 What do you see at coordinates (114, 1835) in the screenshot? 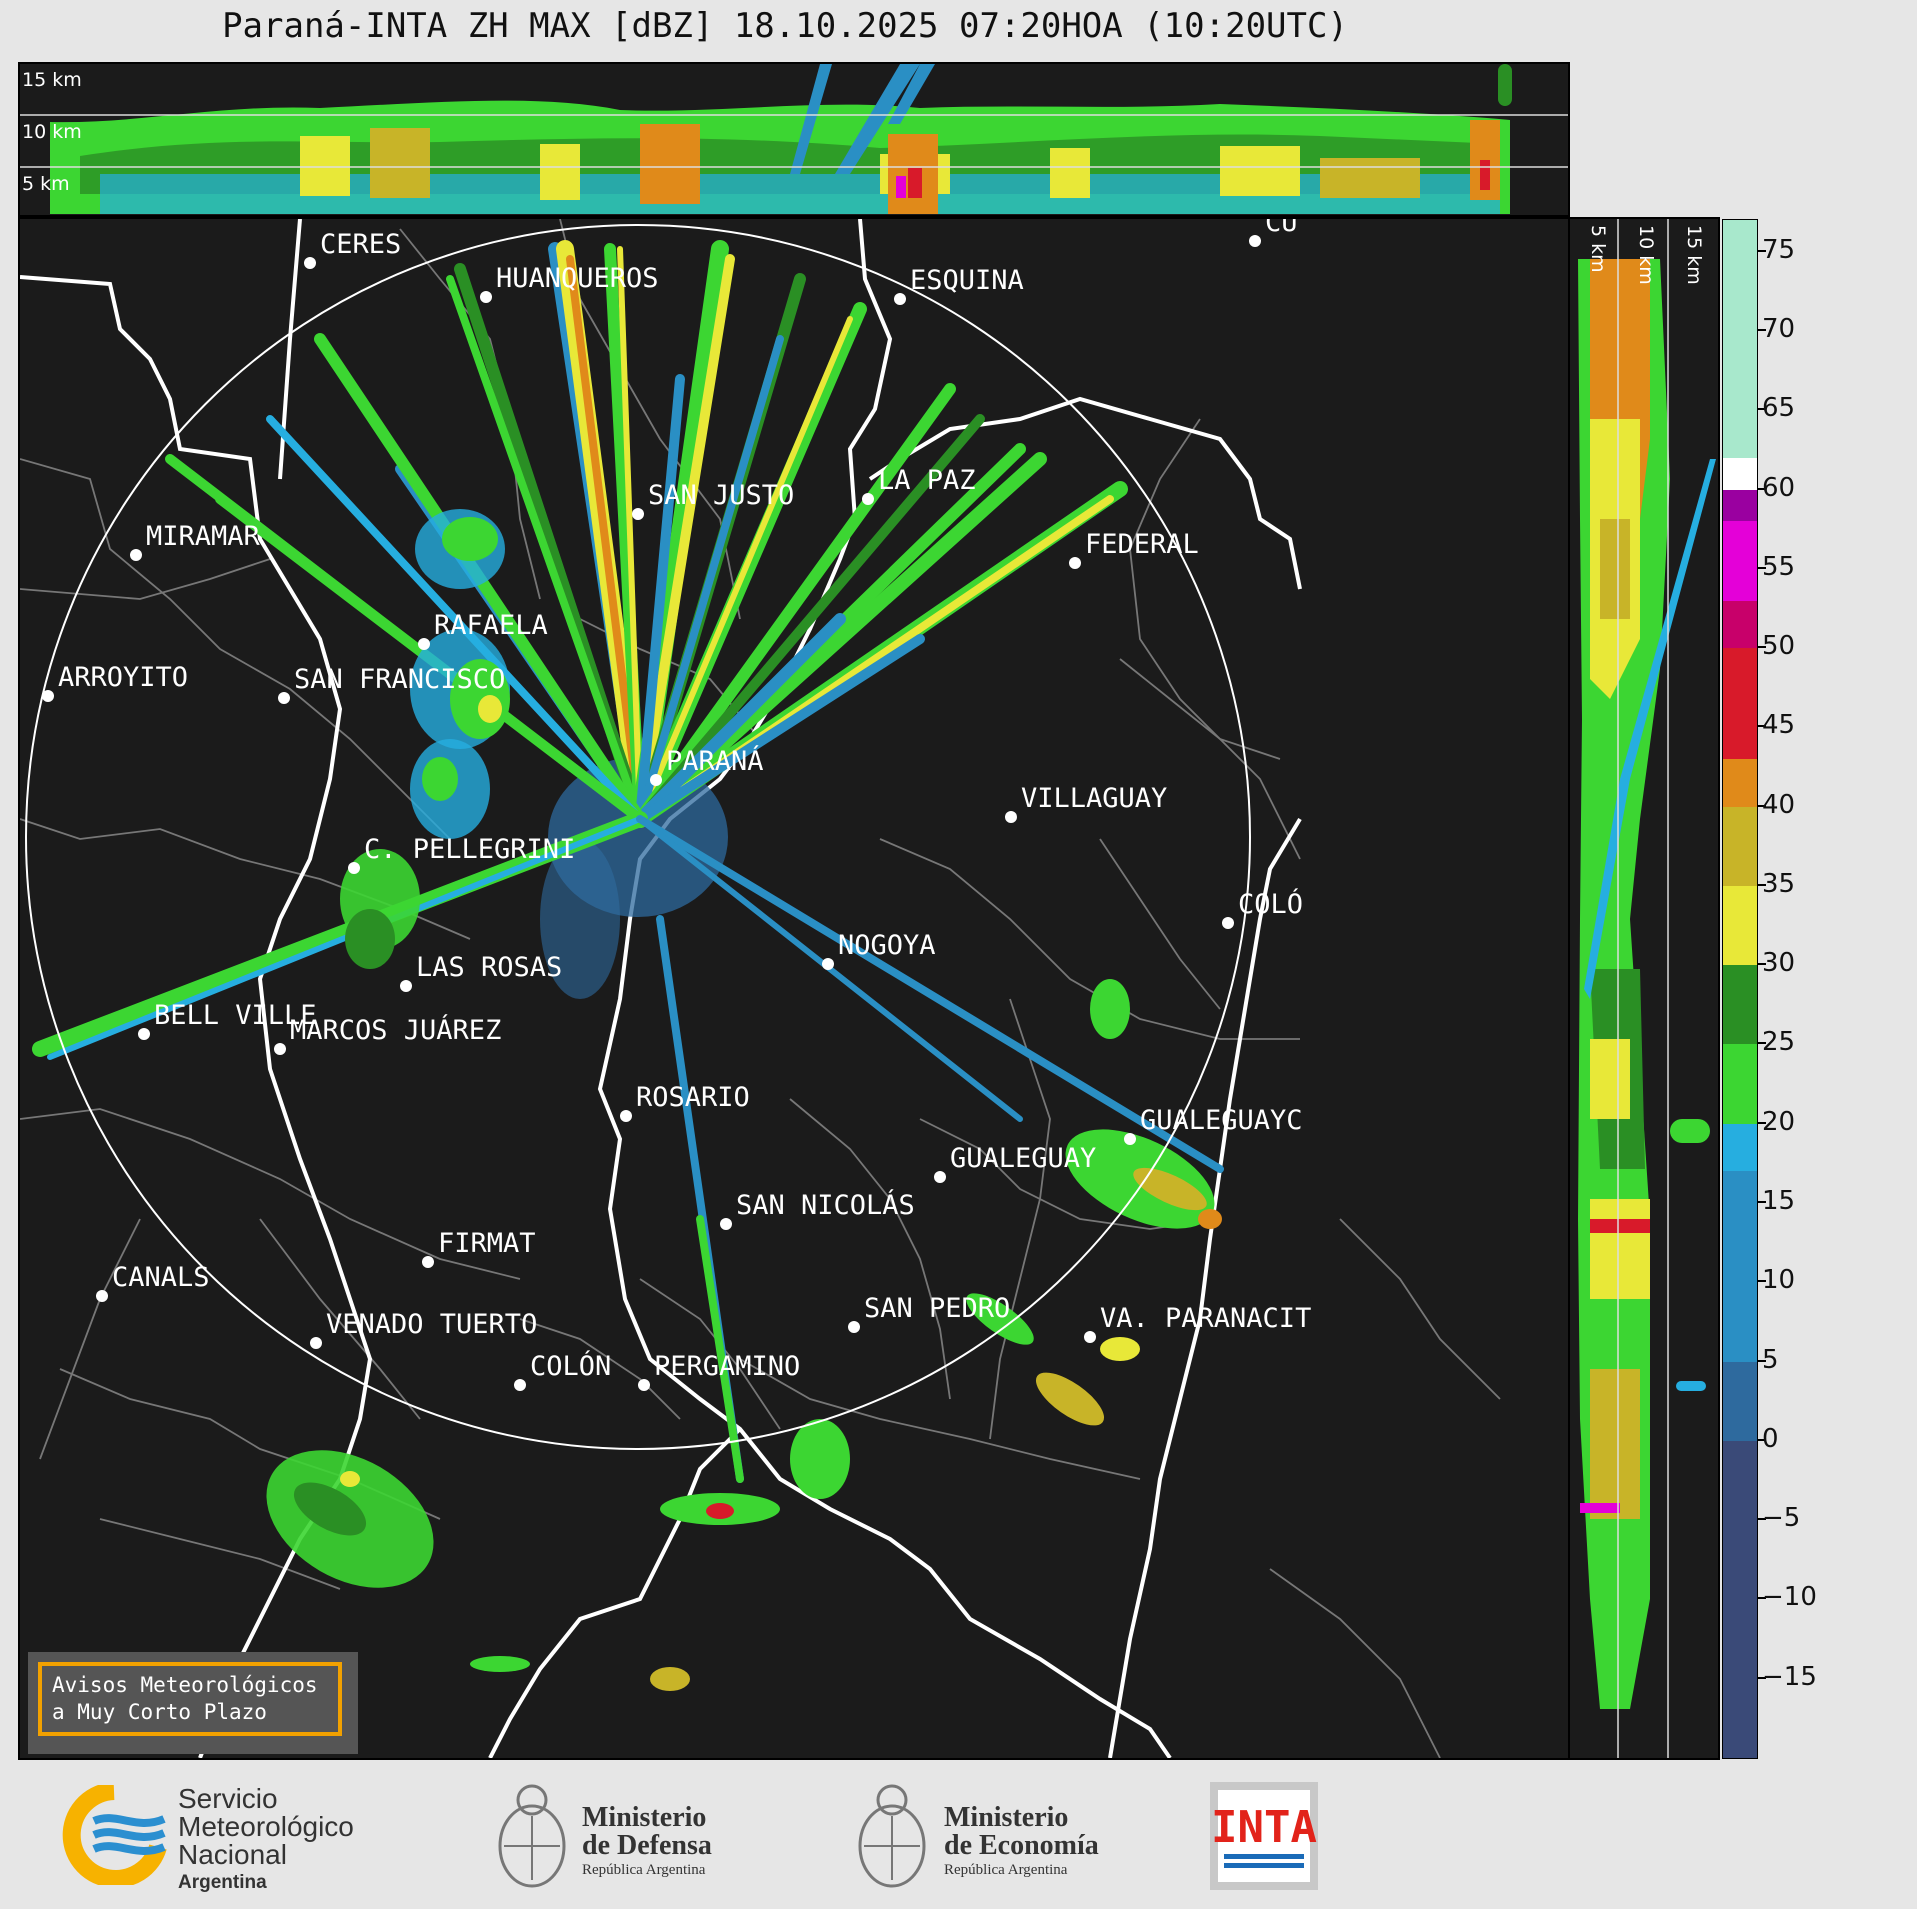
I see `smn-logo-icon` at bounding box center [114, 1835].